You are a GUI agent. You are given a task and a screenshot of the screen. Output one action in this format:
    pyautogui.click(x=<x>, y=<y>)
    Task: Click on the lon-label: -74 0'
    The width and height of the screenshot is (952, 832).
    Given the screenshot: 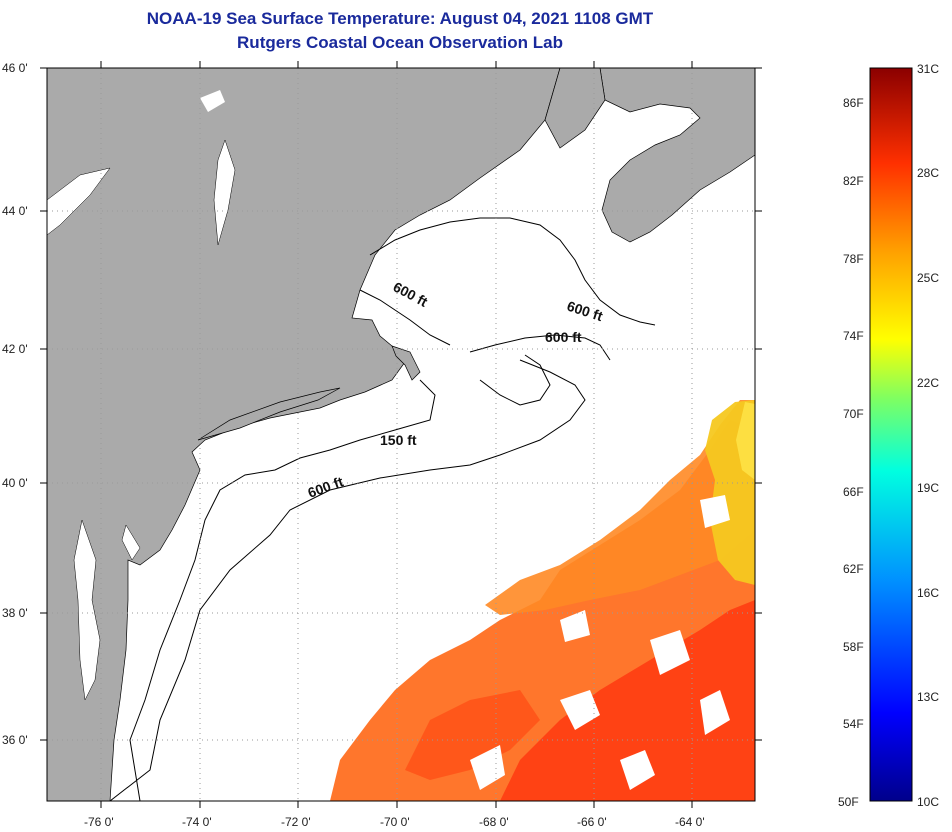 What is the action you would take?
    pyautogui.click(x=197, y=822)
    